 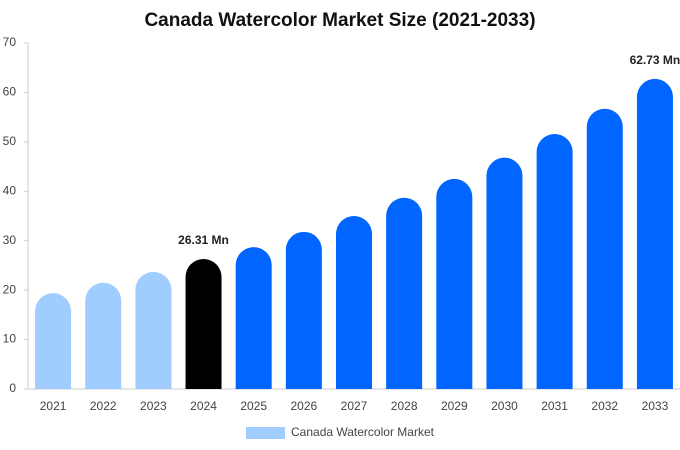 What do you see at coordinates (655, 60) in the screenshot?
I see `value-label: 62.73 Mn` at bounding box center [655, 60].